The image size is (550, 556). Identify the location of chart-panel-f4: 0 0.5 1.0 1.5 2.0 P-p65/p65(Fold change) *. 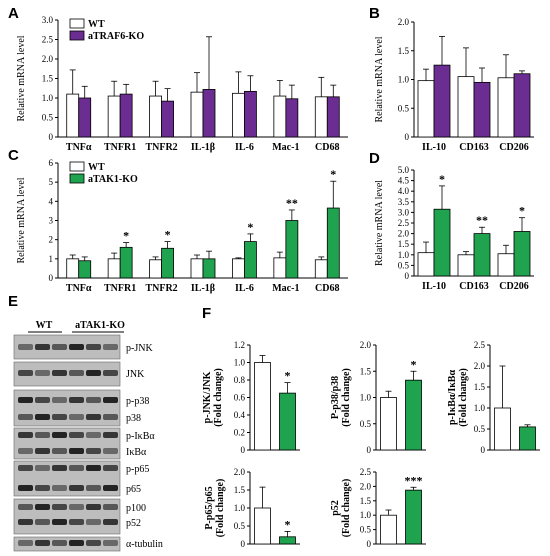
(252, 508).